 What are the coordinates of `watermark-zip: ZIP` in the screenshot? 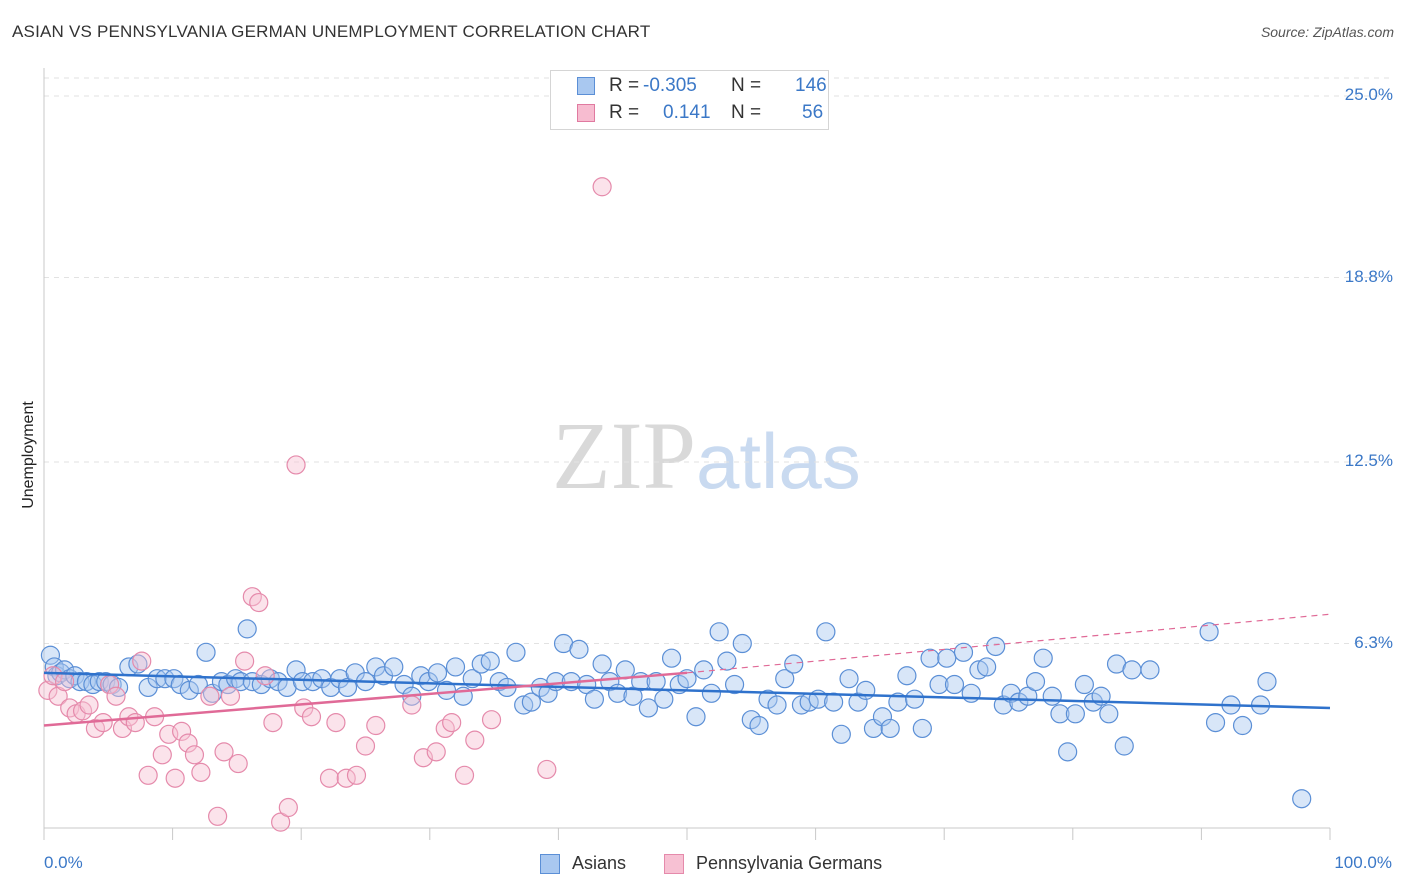 It's located at (624, 455).